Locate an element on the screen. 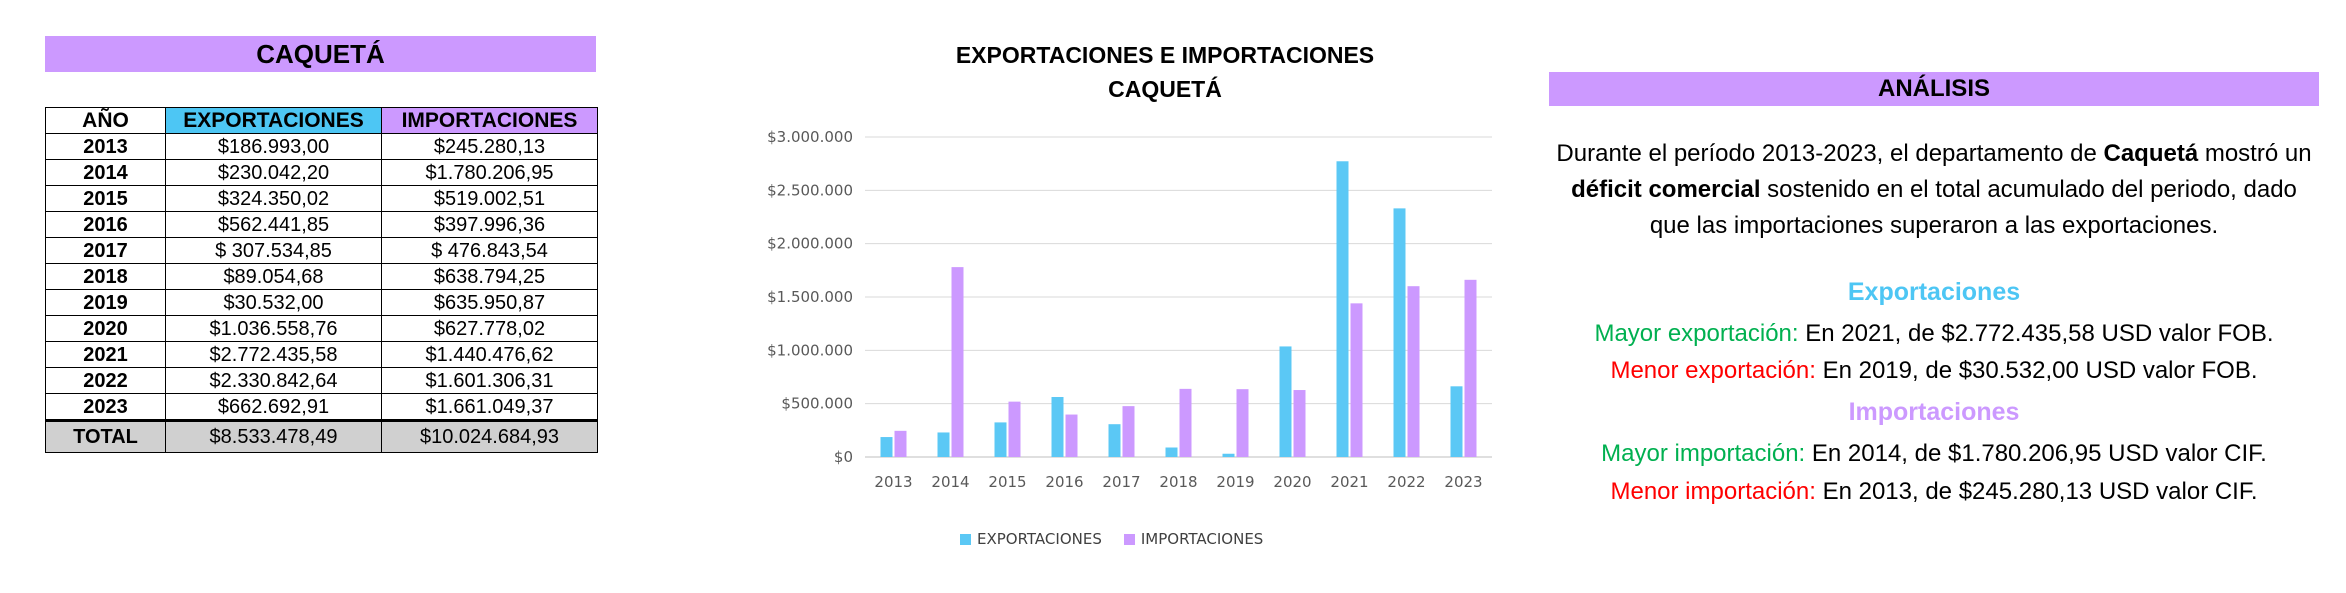 Image resolution: width=2346 pixels, height=593 pixels. row-year: 2021 is located at coordinates (105, 354).